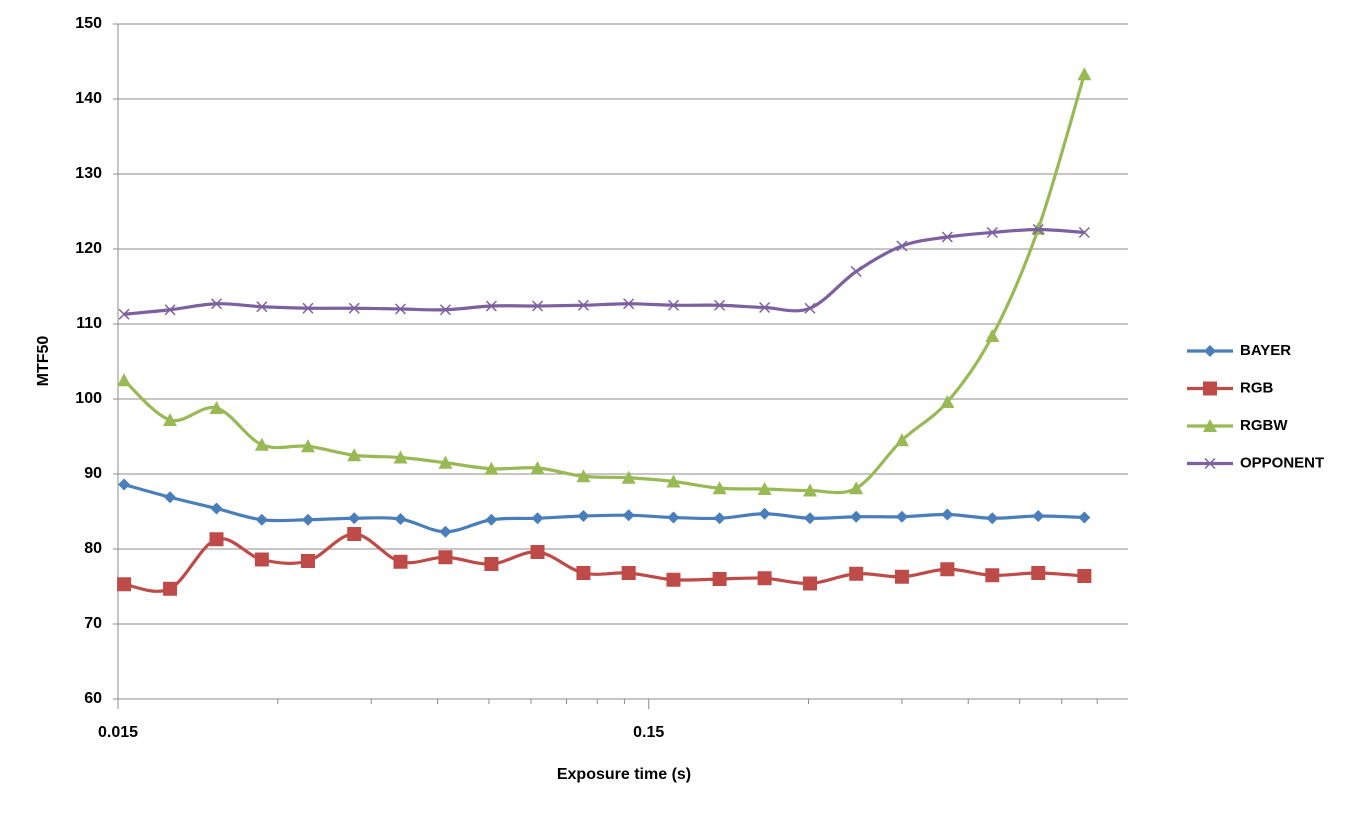 The width and height of the screenshot is (1352, 817). What do you see at coordinates (88, 173) in the screenshot?
I see `y-tick-label: 130` at bounding box center [88, 173].